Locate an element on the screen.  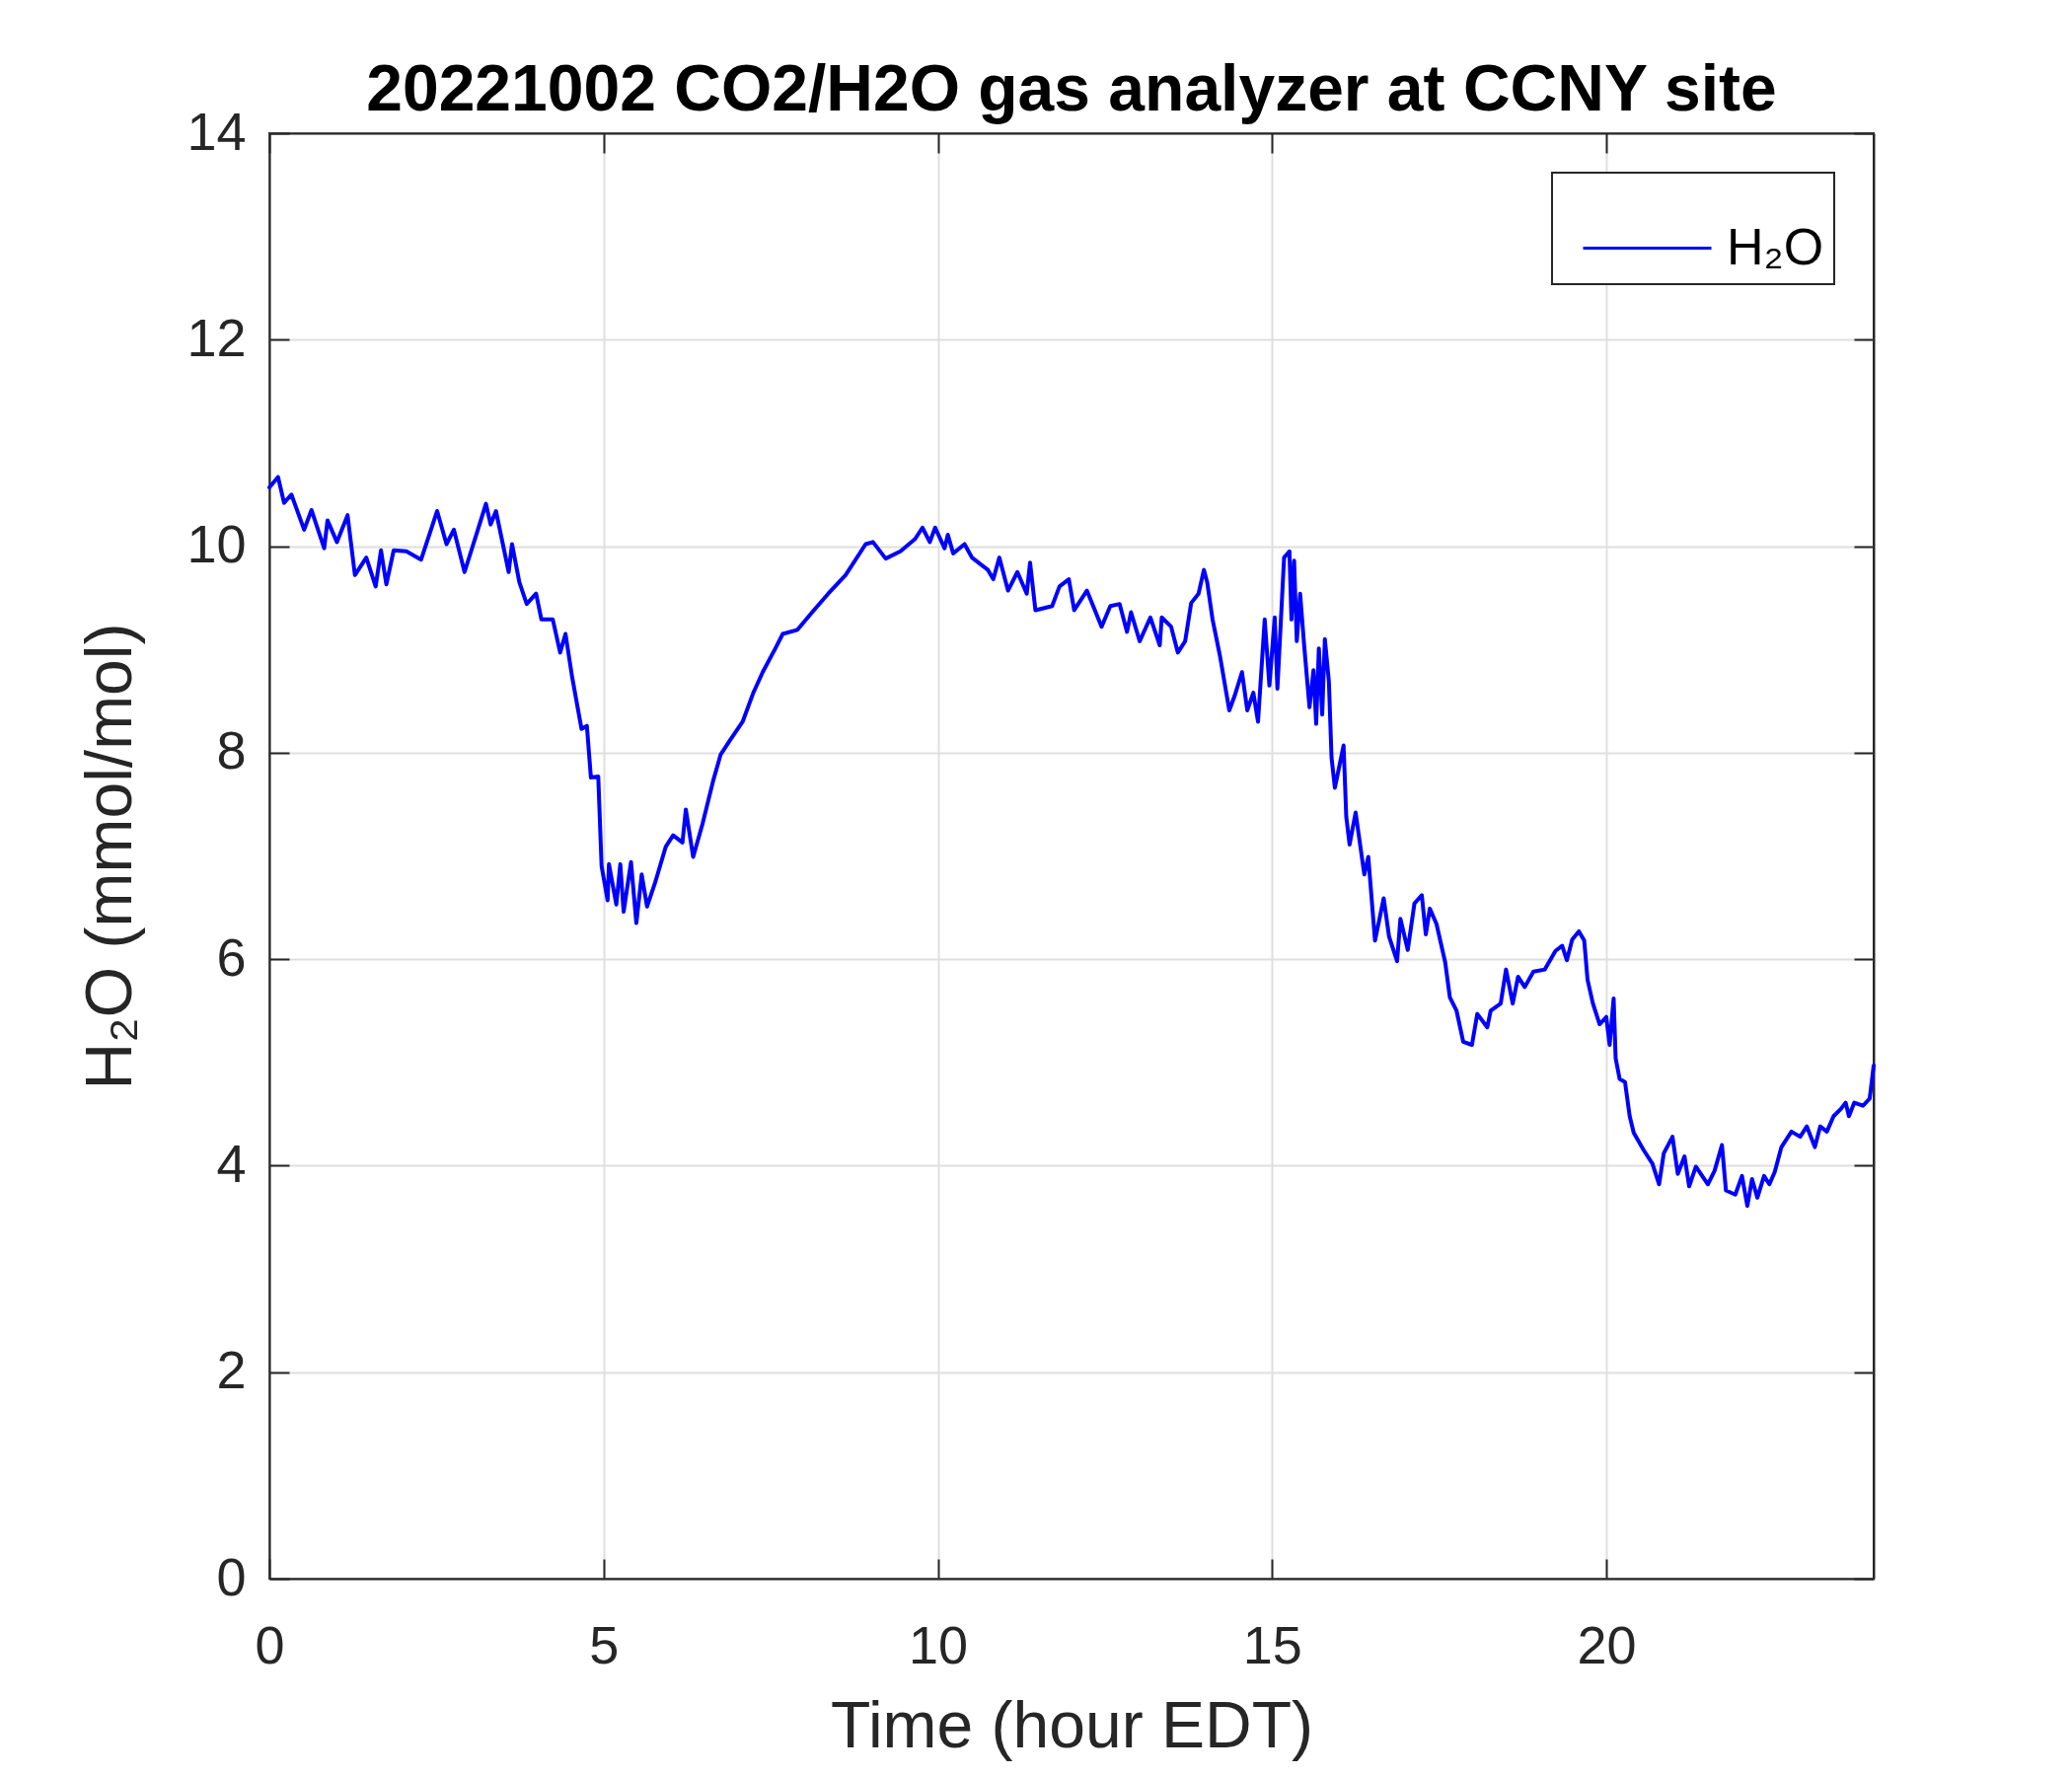
y-axis-title: H₂O (mmol/mol) is located at coordinates (109, 857).